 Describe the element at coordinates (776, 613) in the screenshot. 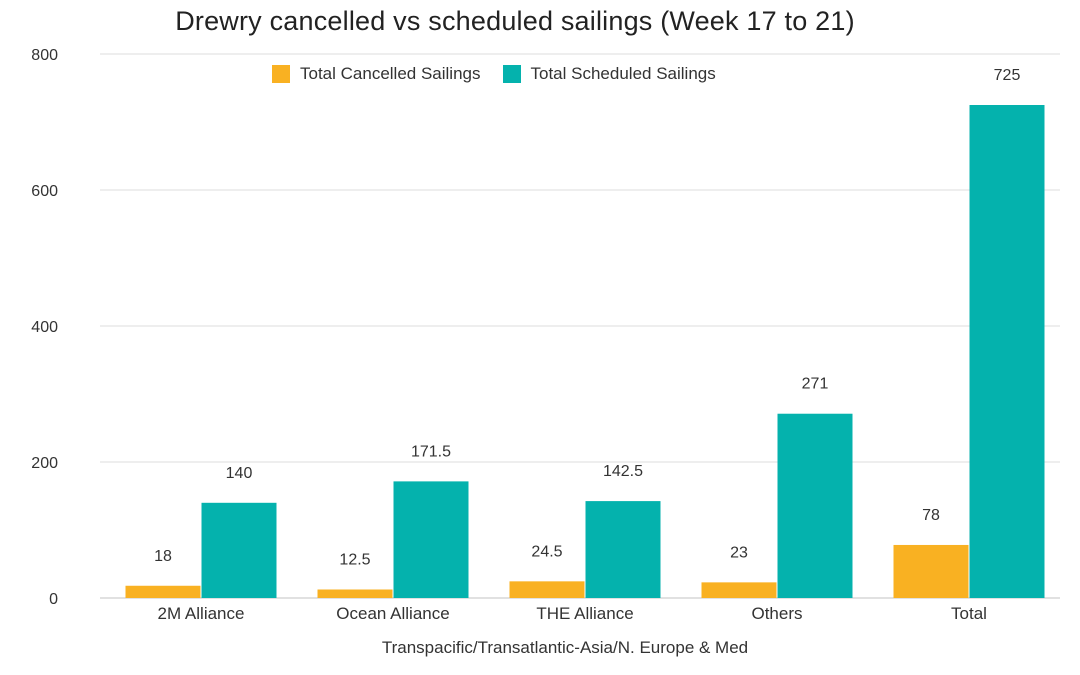

I see `x-tick-label-3: Others` at that location.